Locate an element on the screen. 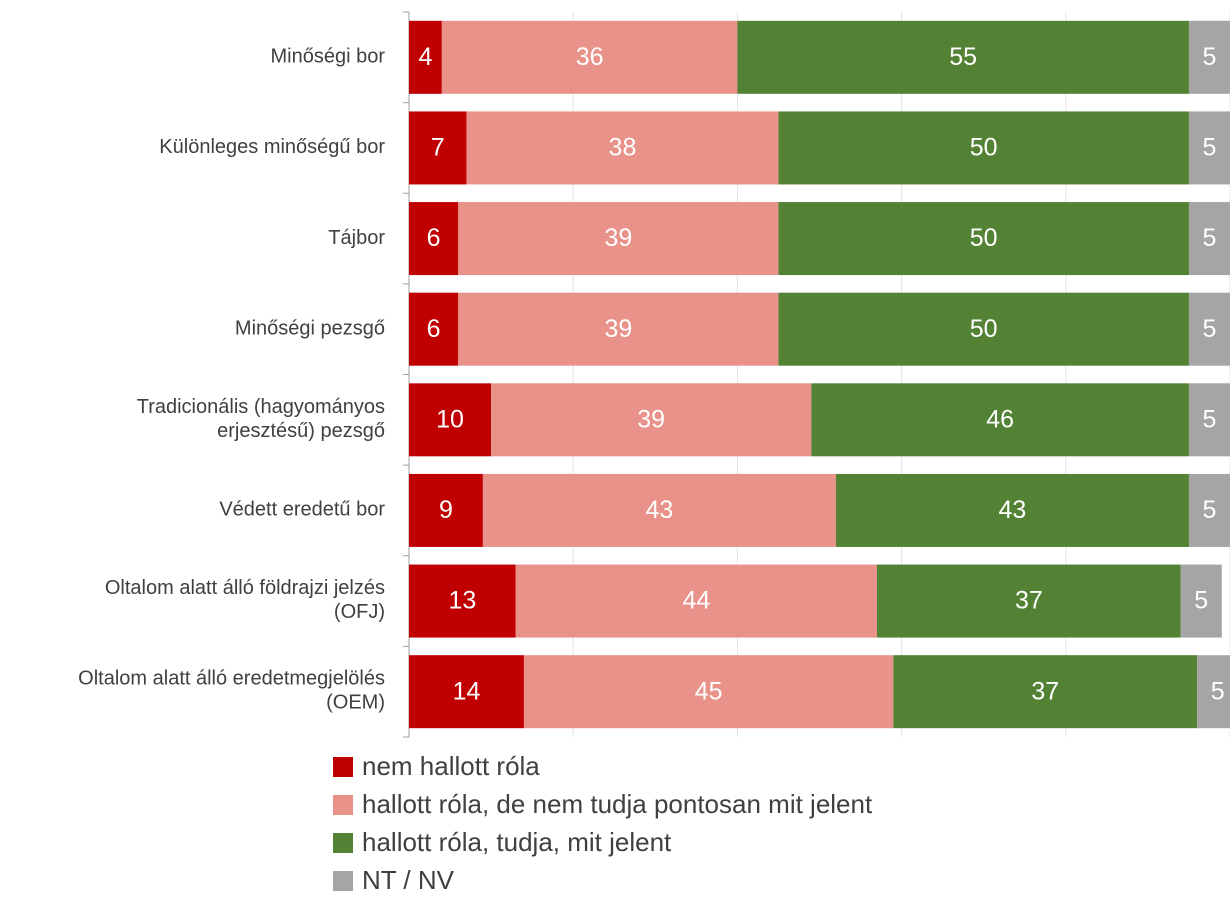  value-label: 46 is located at coordinates (1000, 419).